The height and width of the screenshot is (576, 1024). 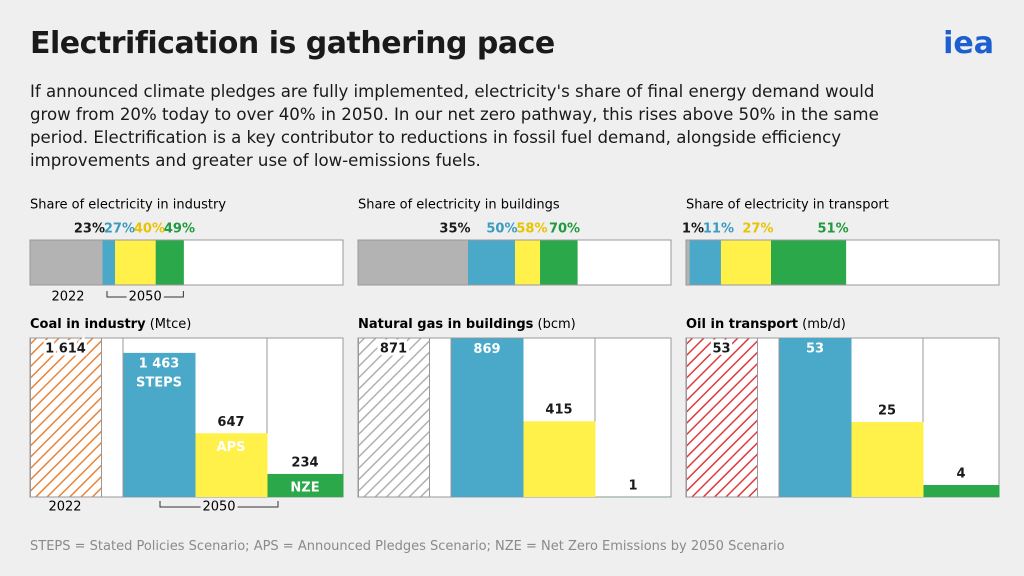 I want to click on chart-title-text: Natural gas in buildings, so click(x=446, y=324).